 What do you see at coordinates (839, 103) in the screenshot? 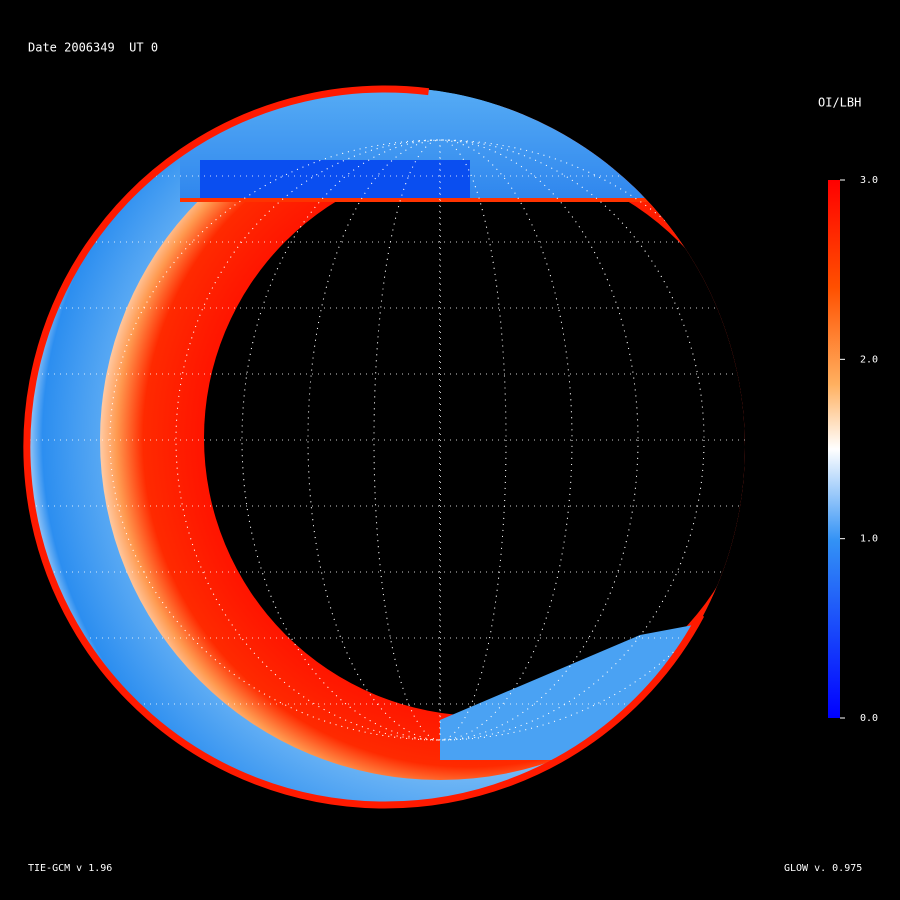
I see `colorbar-title: OI/LBH` at bounding box center [839, 103].